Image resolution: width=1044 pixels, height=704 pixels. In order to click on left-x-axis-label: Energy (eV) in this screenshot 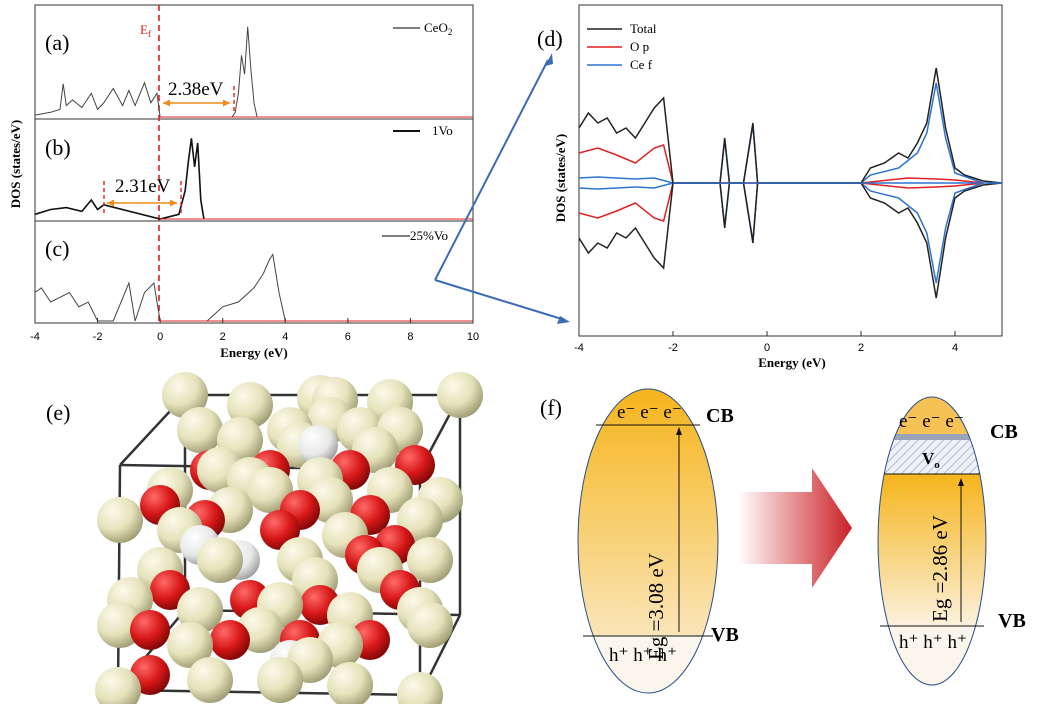, I will do `click(254, 352)`.